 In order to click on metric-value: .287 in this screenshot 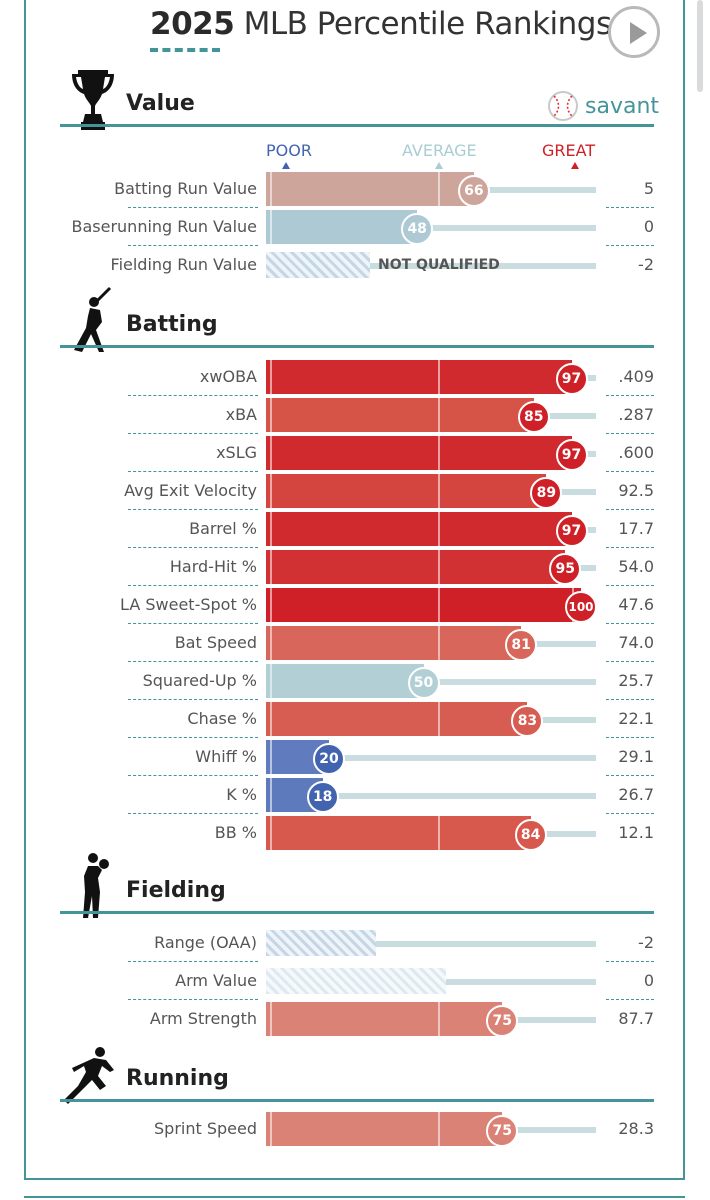, I will do `click(636, 414)`.